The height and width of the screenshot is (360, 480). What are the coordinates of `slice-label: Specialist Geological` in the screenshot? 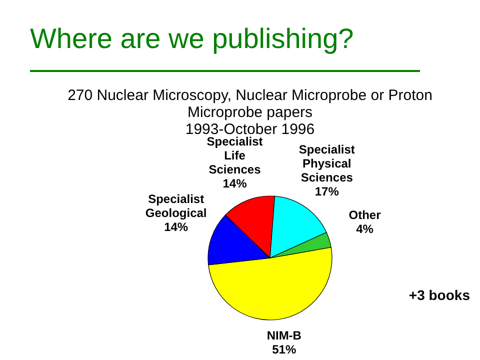 It's located at (176, 206).